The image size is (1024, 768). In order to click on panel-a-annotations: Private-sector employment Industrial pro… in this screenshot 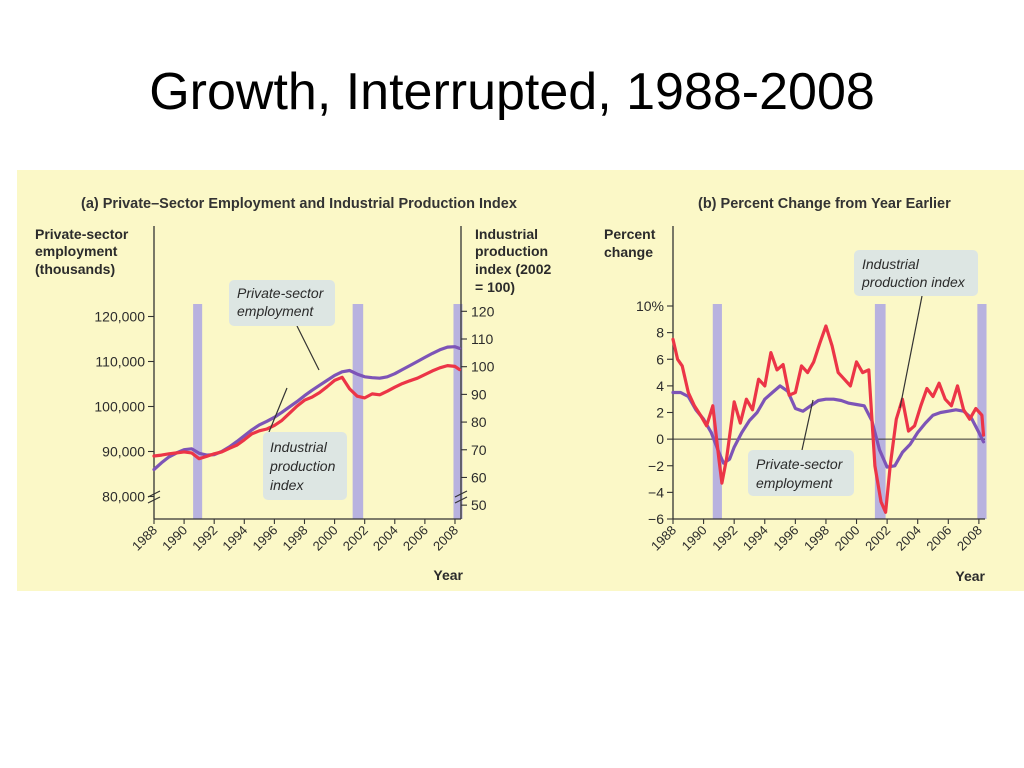, I will do `click(288, 390)`.